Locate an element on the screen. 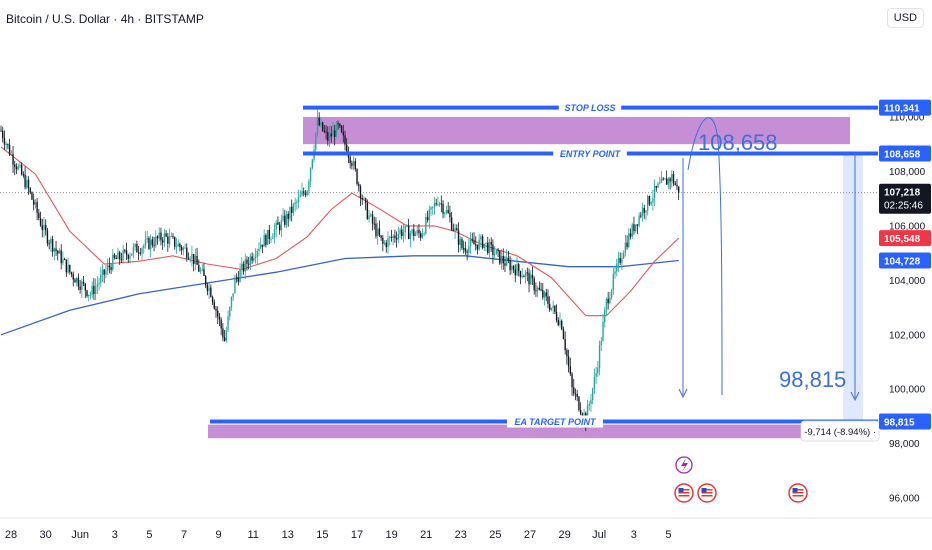 This screenshot has height=550, width=932. events-layer is located at coordinates (741, 479).